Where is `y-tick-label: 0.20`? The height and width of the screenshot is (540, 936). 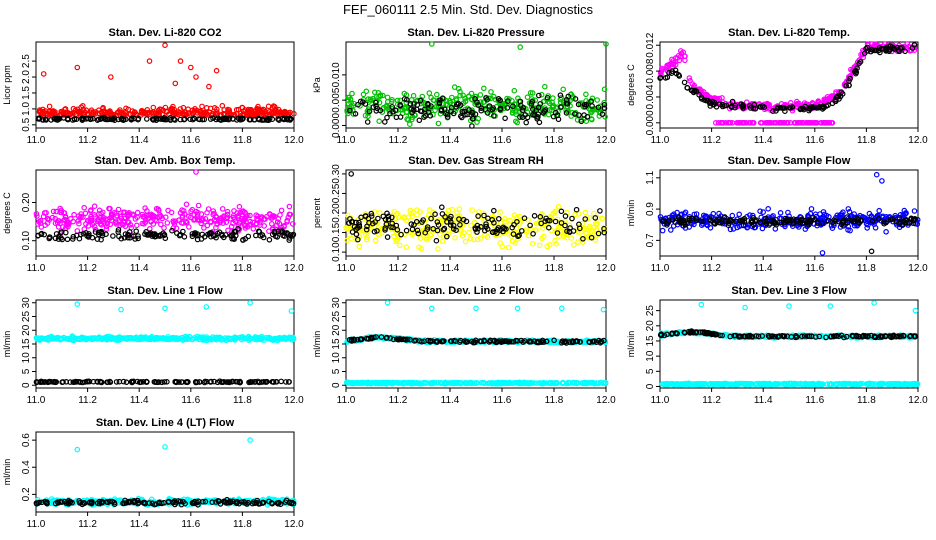 y-tick-label: 0.20 is located at coordinates (336, 213).